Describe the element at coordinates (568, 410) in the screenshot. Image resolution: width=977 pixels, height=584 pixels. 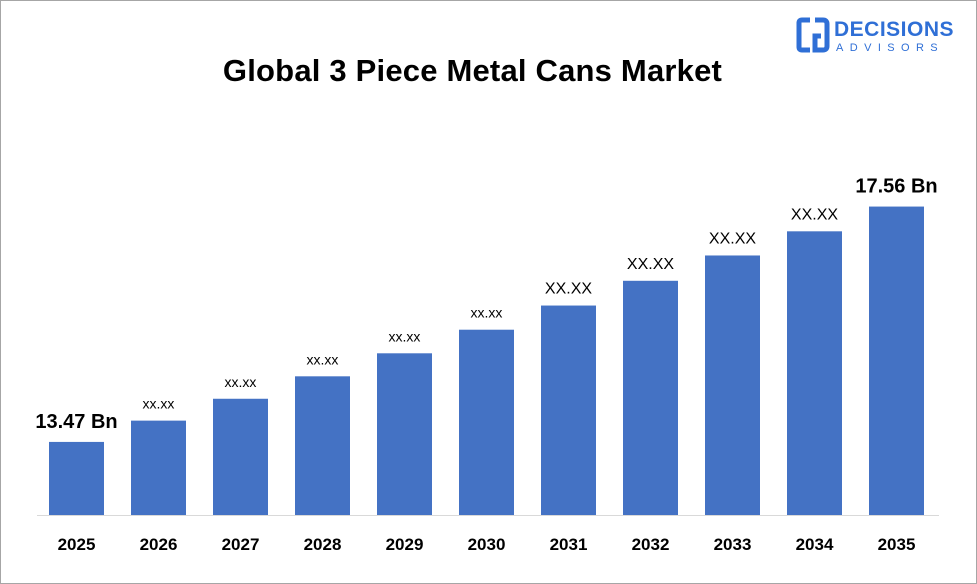
I see `bar-2031` at that location.